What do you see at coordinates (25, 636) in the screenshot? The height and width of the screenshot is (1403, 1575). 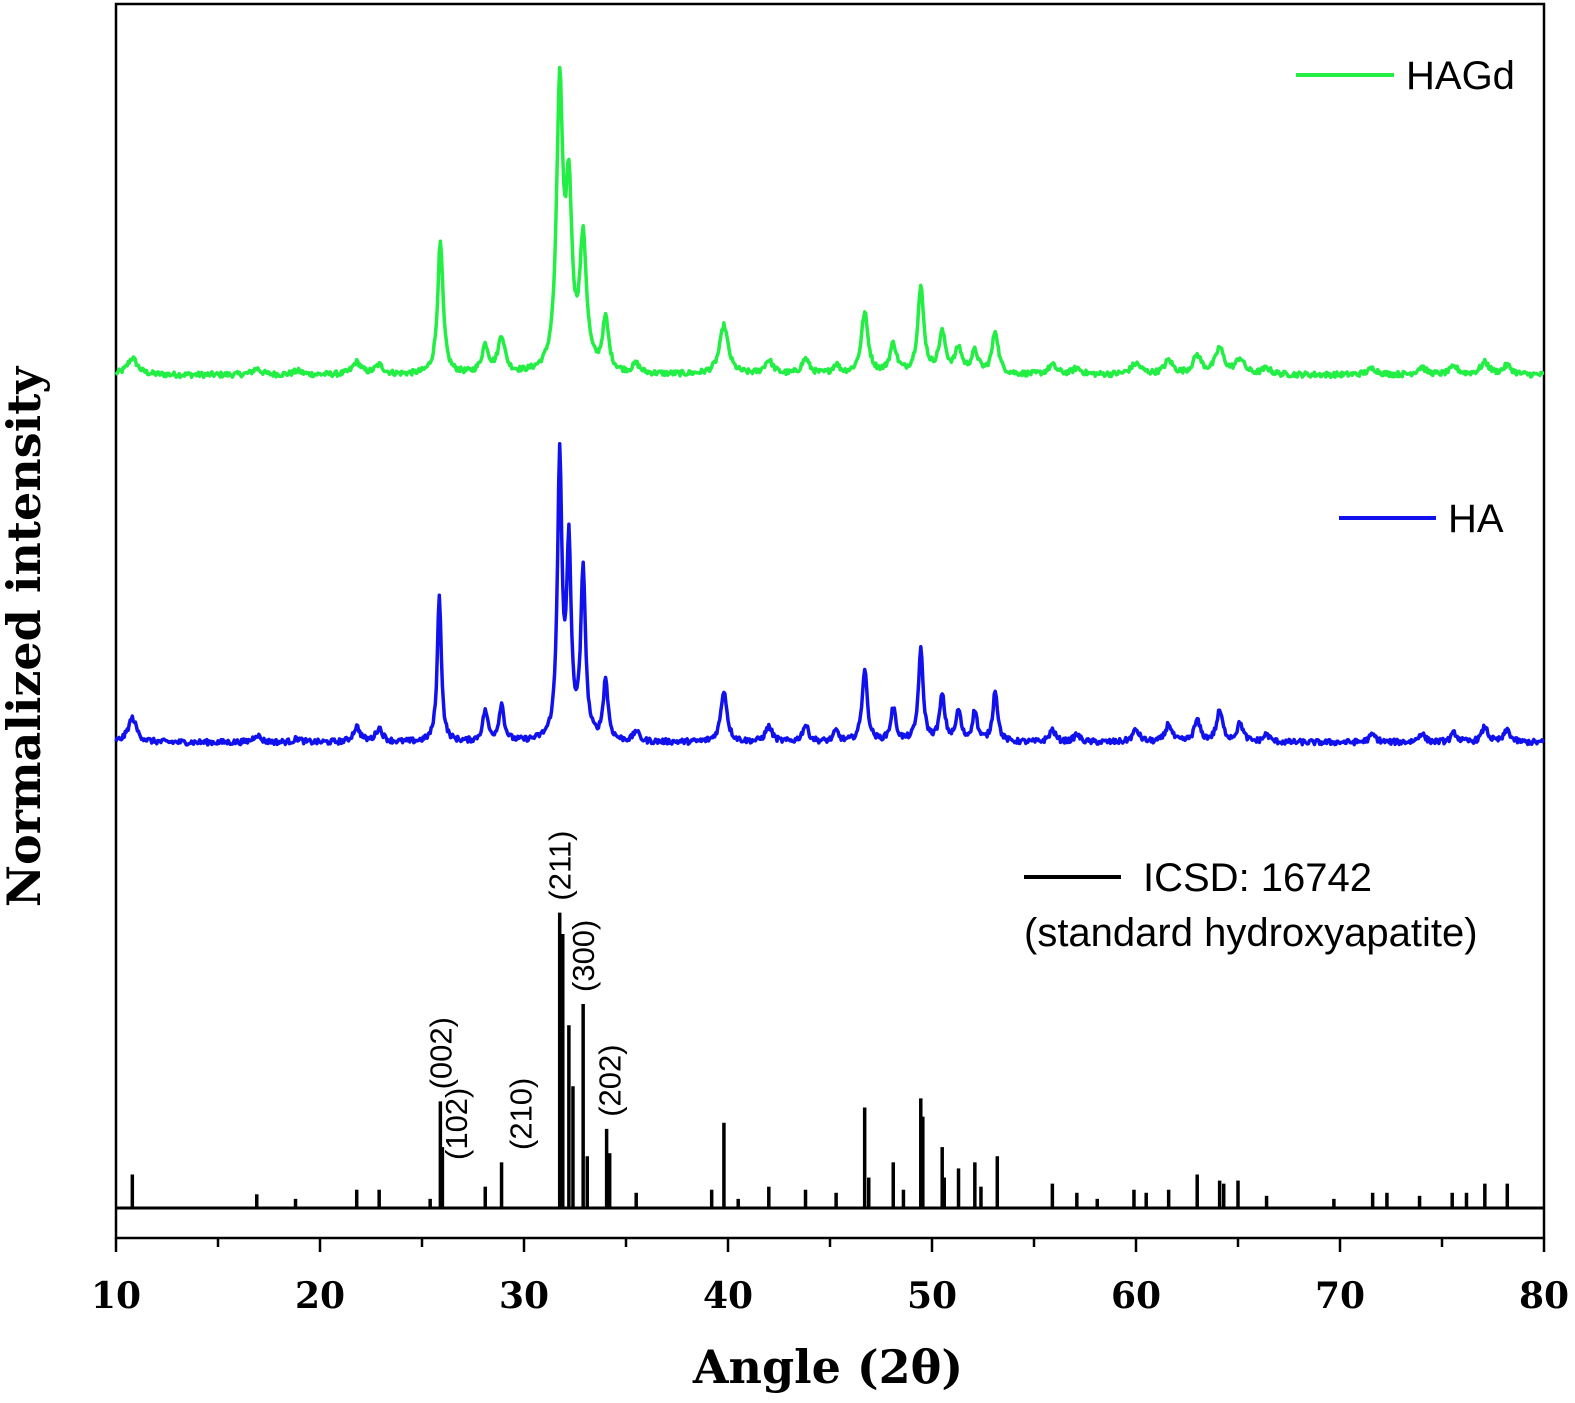 I see `y-axis-title: Normalized intensity` at bounding box center [25, 636].